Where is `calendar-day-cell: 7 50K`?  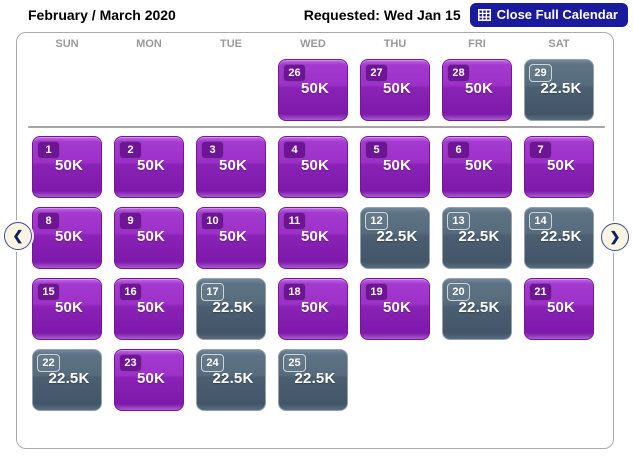
calendar-day-cell: 7 50K is located at coordinates (559, 167).